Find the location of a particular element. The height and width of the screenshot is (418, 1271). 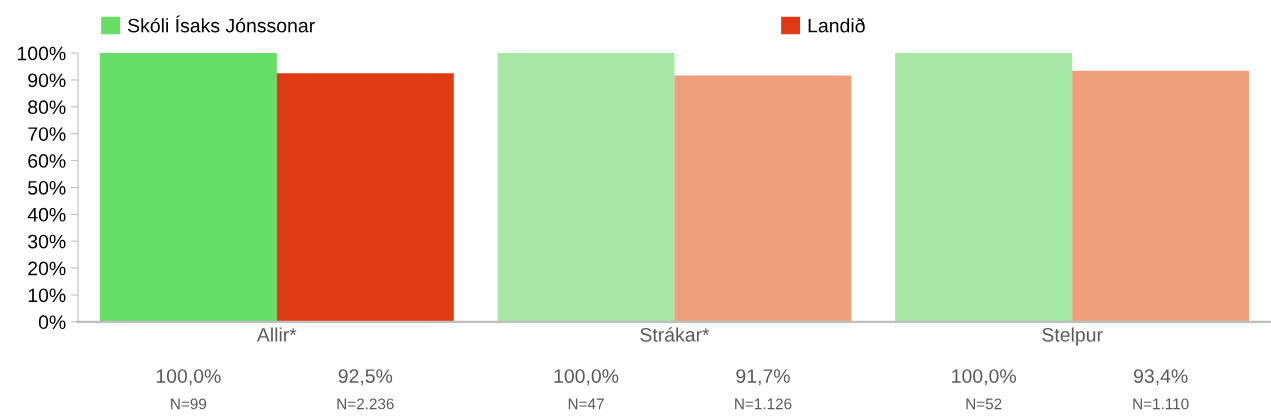

y-tick-label: 40% is located at coordinates (46, 214).